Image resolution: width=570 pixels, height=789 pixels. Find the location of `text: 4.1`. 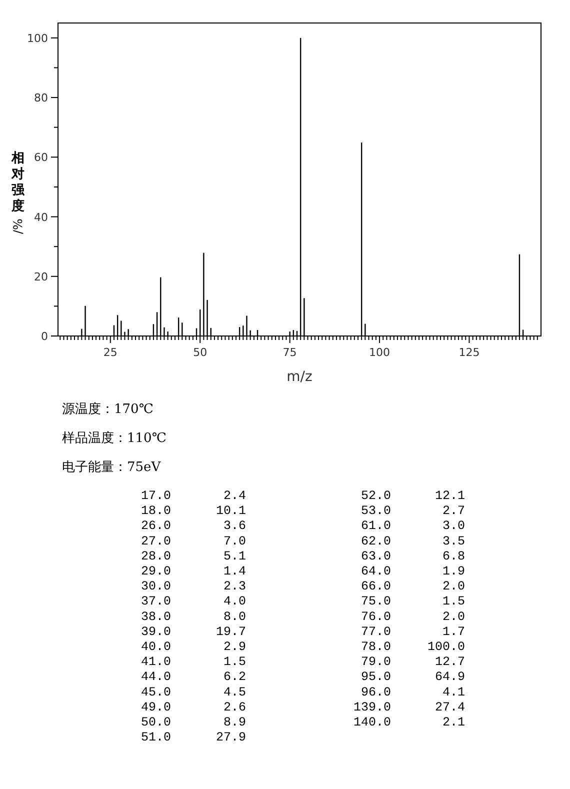

text: 4.1 is located at coordinates (453, 692).